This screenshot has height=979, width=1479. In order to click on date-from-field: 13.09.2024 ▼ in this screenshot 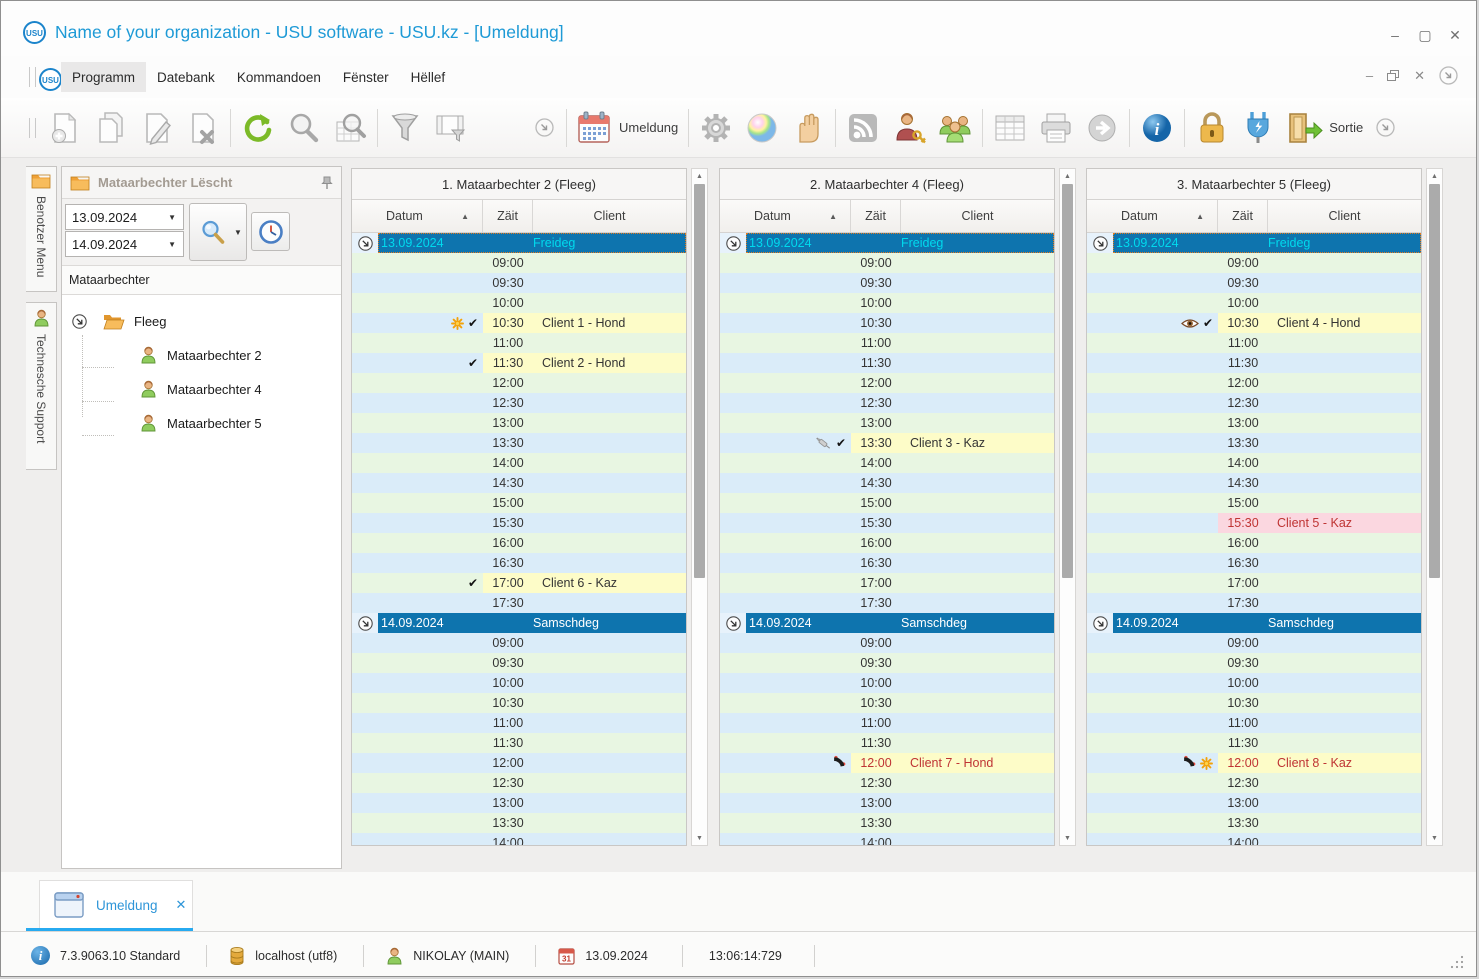, I will do `click(124, 217)`.